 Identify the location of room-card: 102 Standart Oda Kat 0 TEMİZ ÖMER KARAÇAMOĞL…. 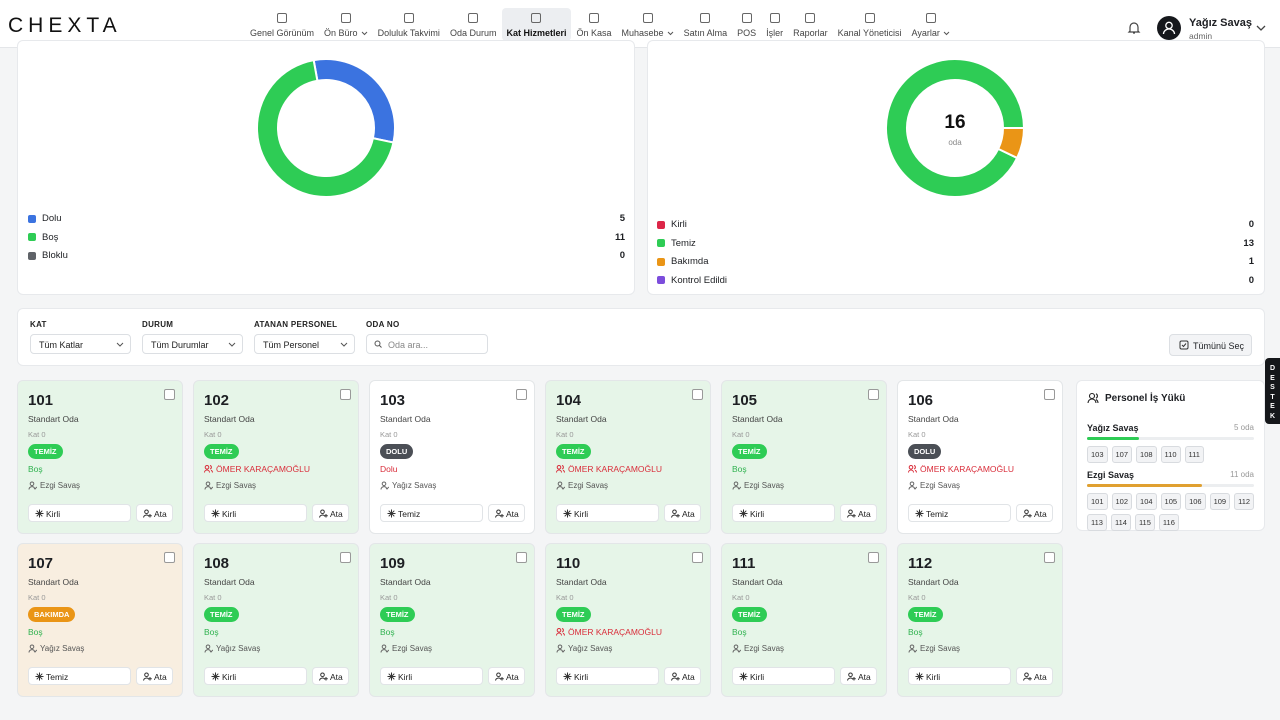
(276, 457).